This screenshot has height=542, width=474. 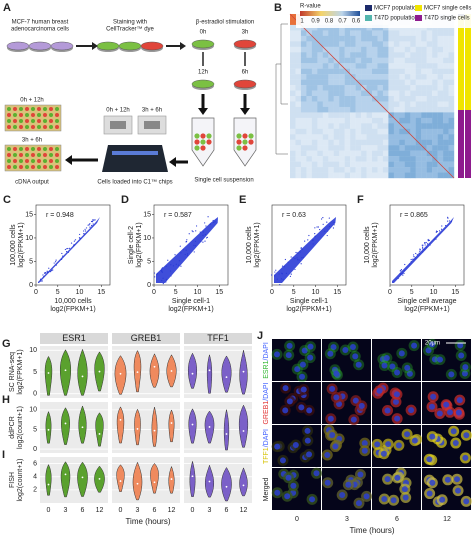 What do you see at coordinates (20, 427) in the screenshot?
I see `row-label: log2(count+1)` at bounding box center [20, 427].